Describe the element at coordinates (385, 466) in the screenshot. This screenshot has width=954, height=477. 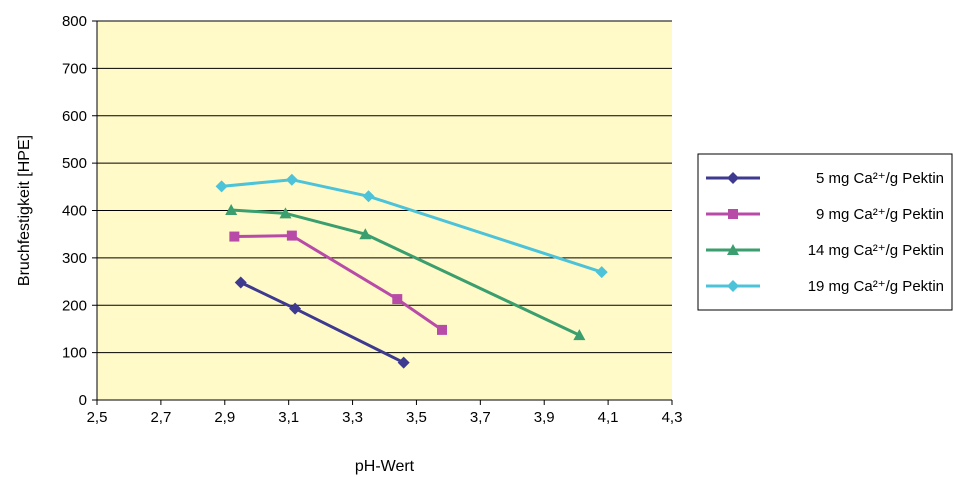
I see `x-axis-label: pH-Wert` at that location.